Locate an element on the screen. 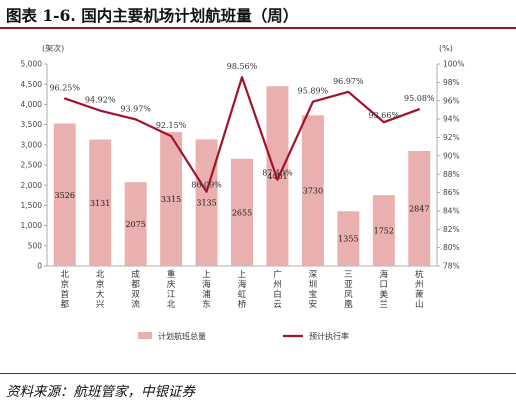  line-value-label: 93.66% is located at coordinates (384, 115).